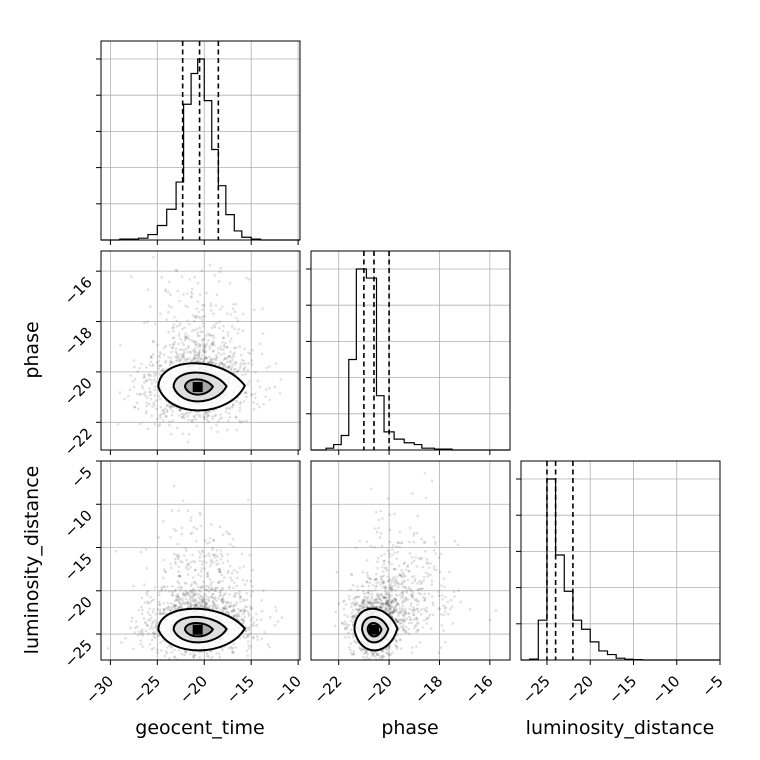  Describe the element at coordinates (202, 629) in the screenshot. I see `contour-line` at that location.